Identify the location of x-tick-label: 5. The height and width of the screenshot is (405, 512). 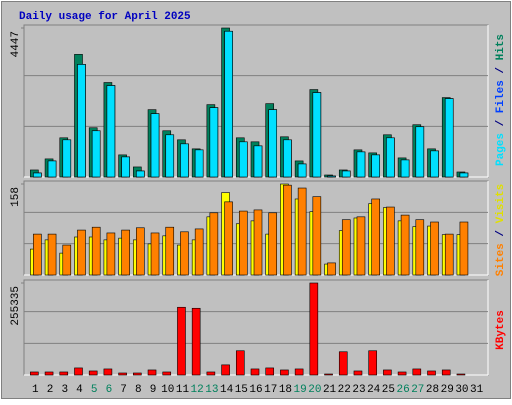
(94, 390).